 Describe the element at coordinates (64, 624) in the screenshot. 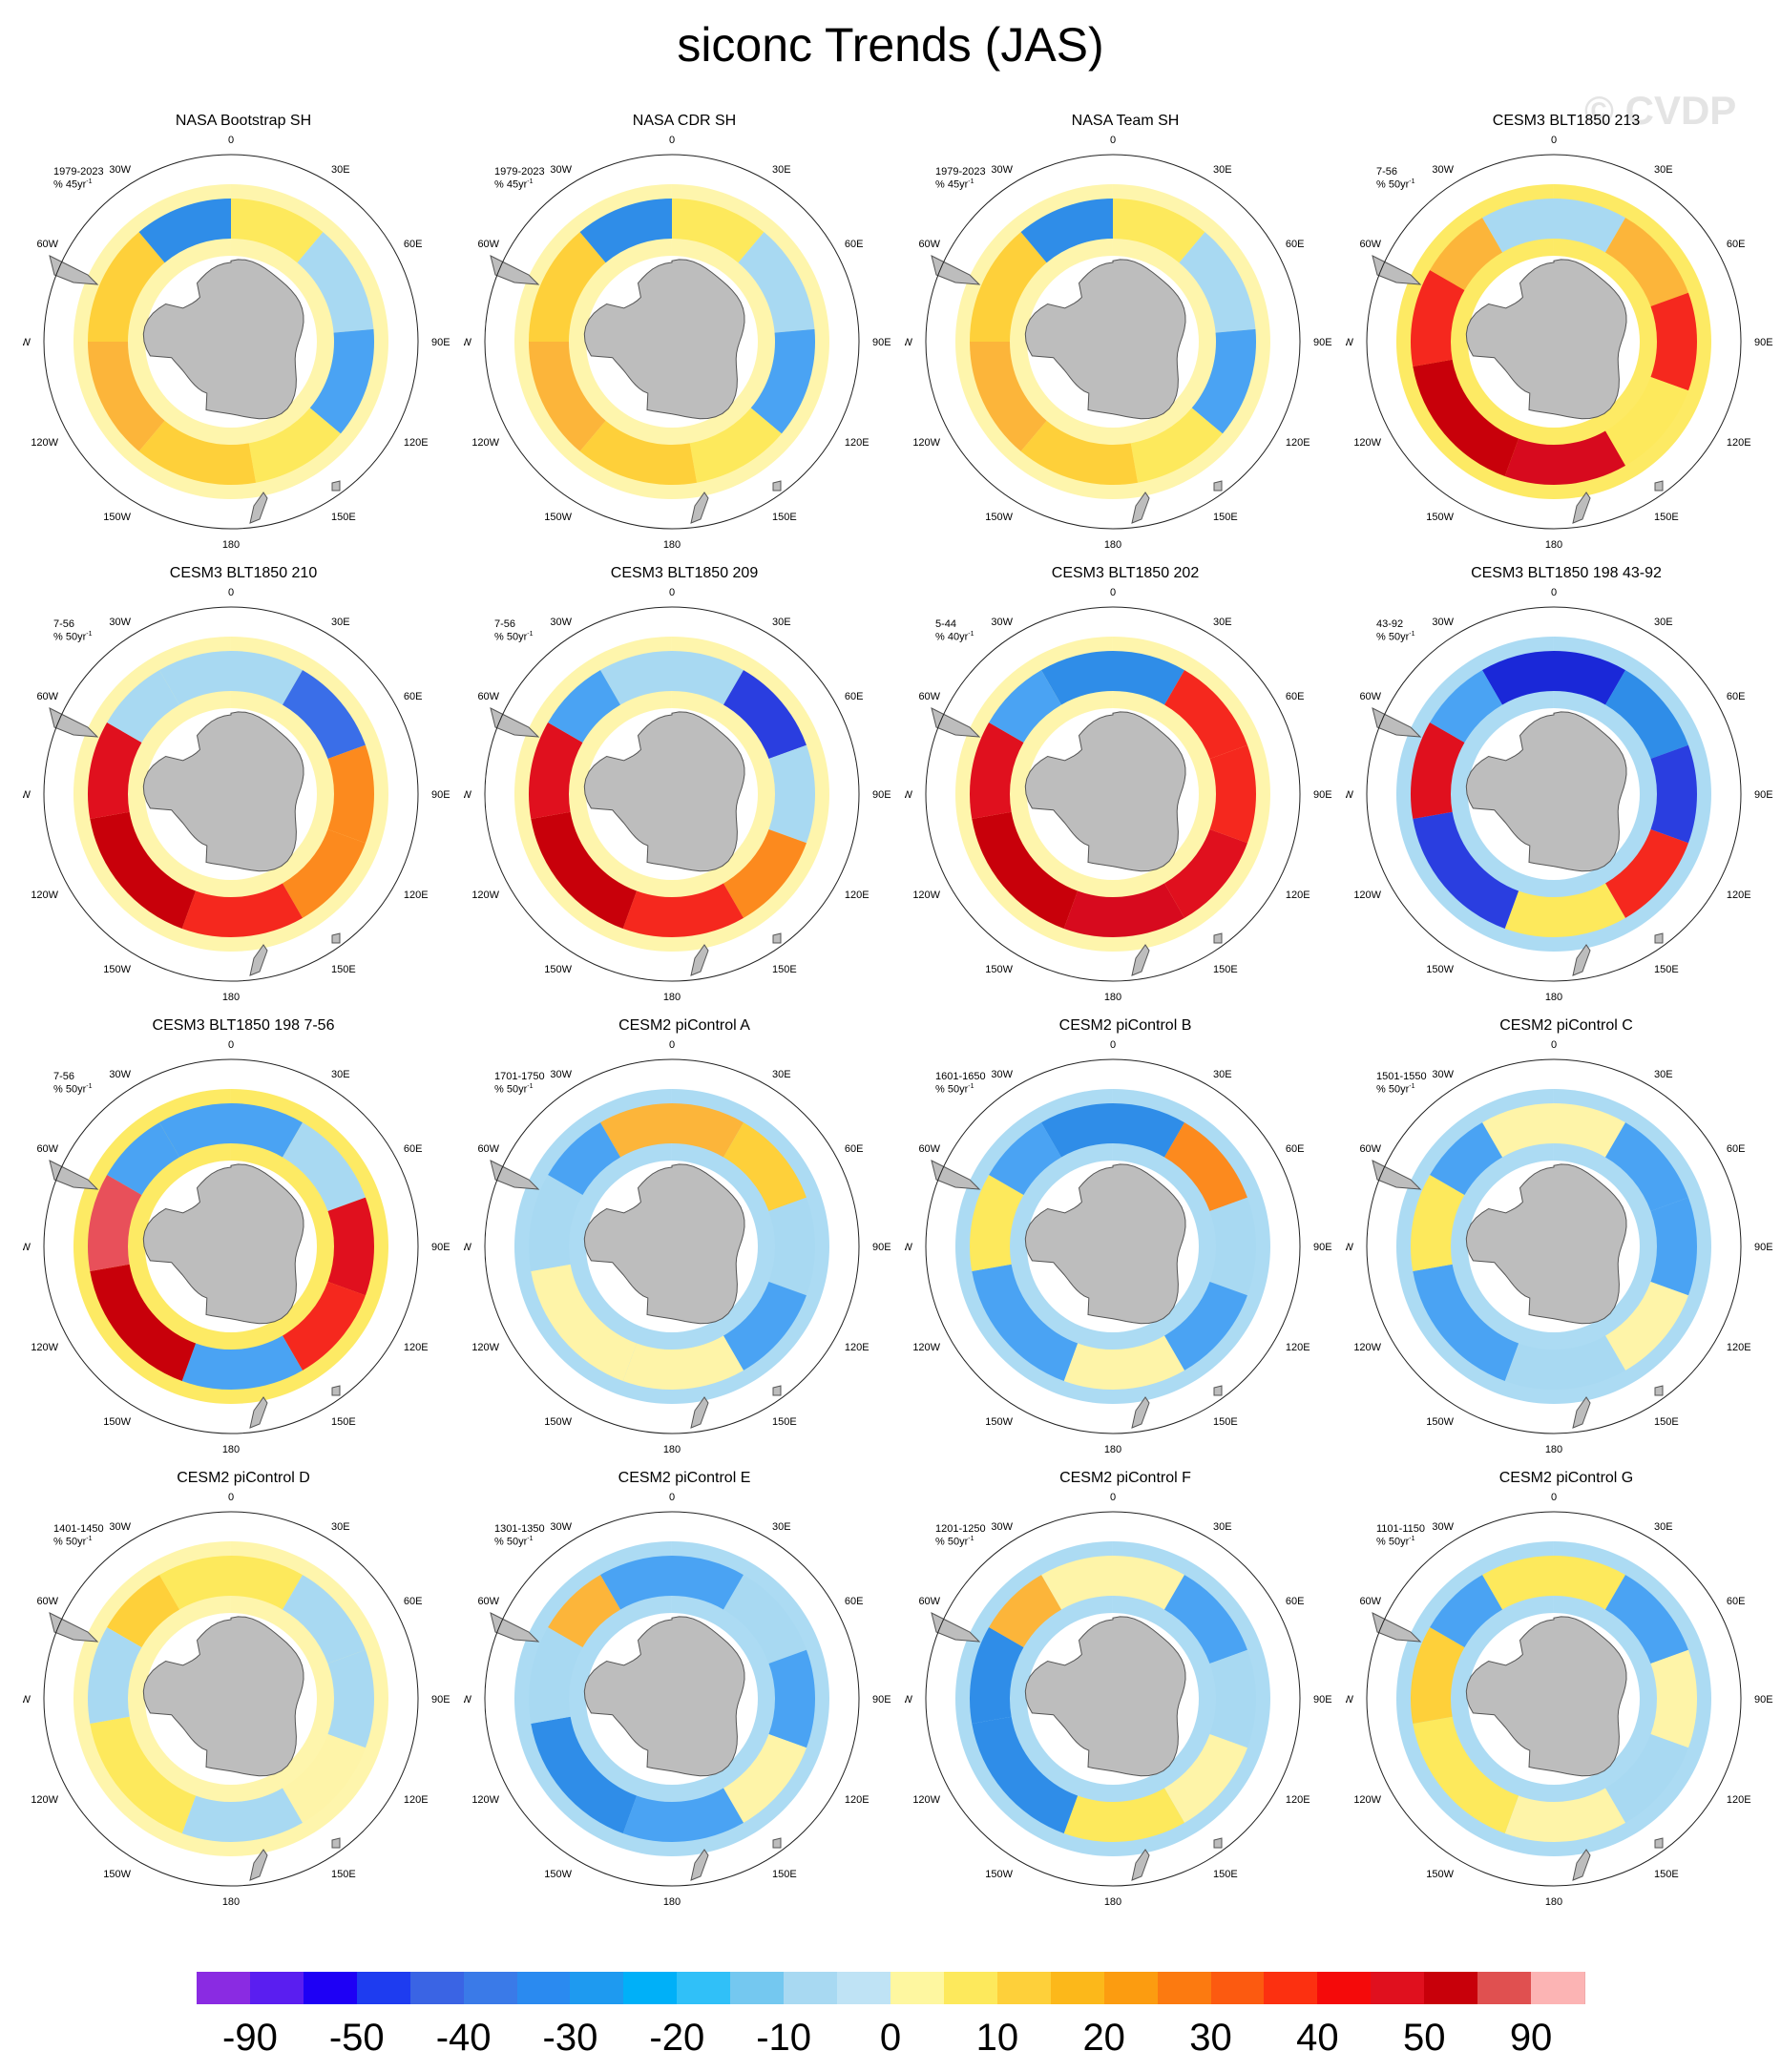

I see `panel-period: 7-56` at that location.